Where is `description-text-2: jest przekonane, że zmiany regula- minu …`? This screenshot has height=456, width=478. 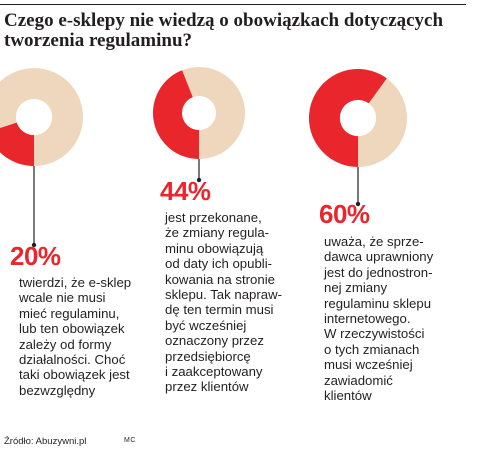
description-text-2: jest przekonane, że zmiany regula- minu … is located at coordinates (224, 302).